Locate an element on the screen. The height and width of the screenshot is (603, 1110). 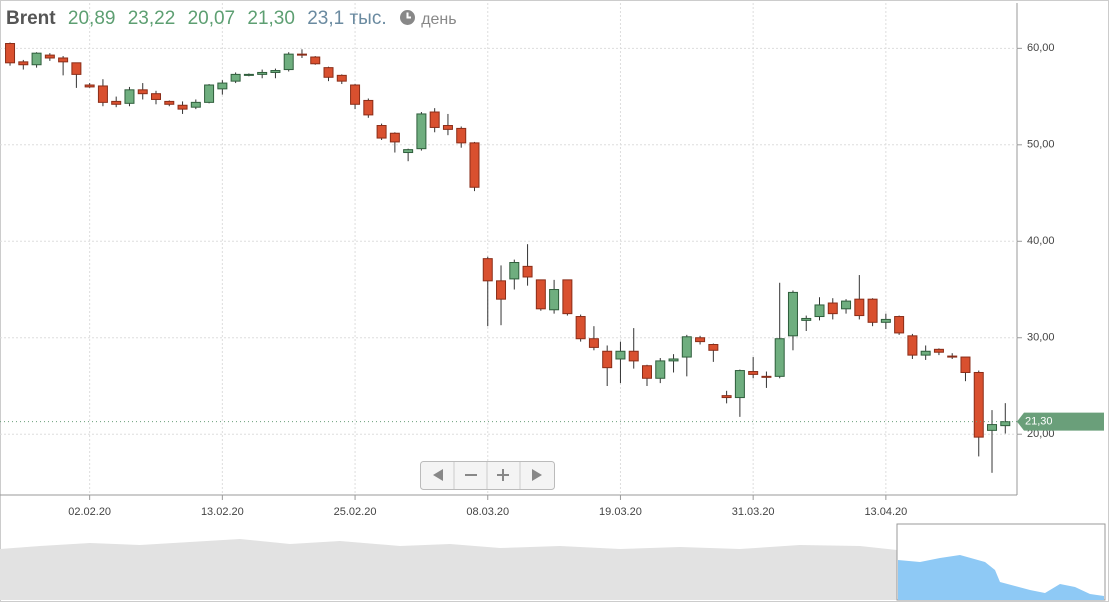
scroll-left-button is located at coordinates (438, 475).